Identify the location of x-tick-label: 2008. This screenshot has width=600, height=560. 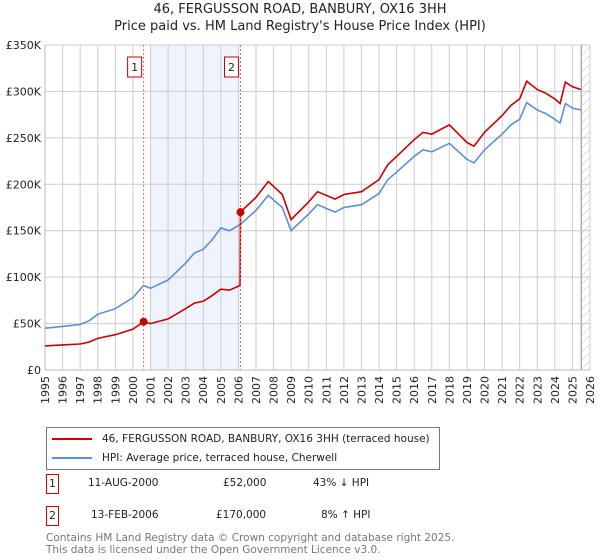
(274, 390).